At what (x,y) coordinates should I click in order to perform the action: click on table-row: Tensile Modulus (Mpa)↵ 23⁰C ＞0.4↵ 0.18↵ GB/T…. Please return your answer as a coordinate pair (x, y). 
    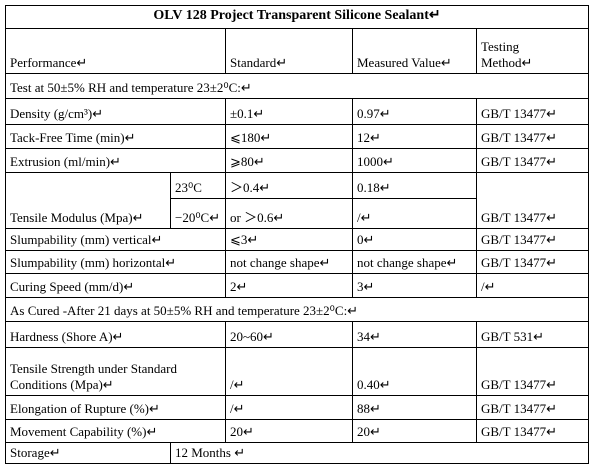
    Looking at the image, I should click on (297, 200).